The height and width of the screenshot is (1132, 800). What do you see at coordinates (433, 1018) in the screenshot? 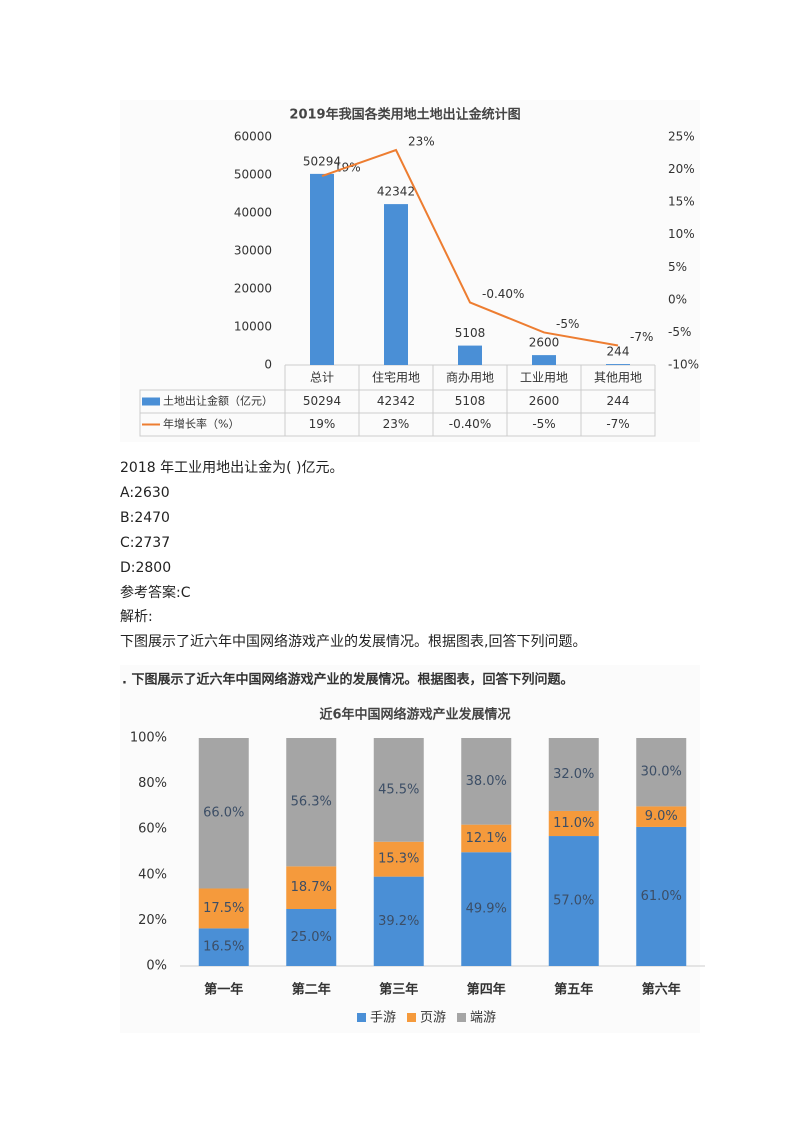
I see `legend-label: 页游` at bounding box center [433, 1018].